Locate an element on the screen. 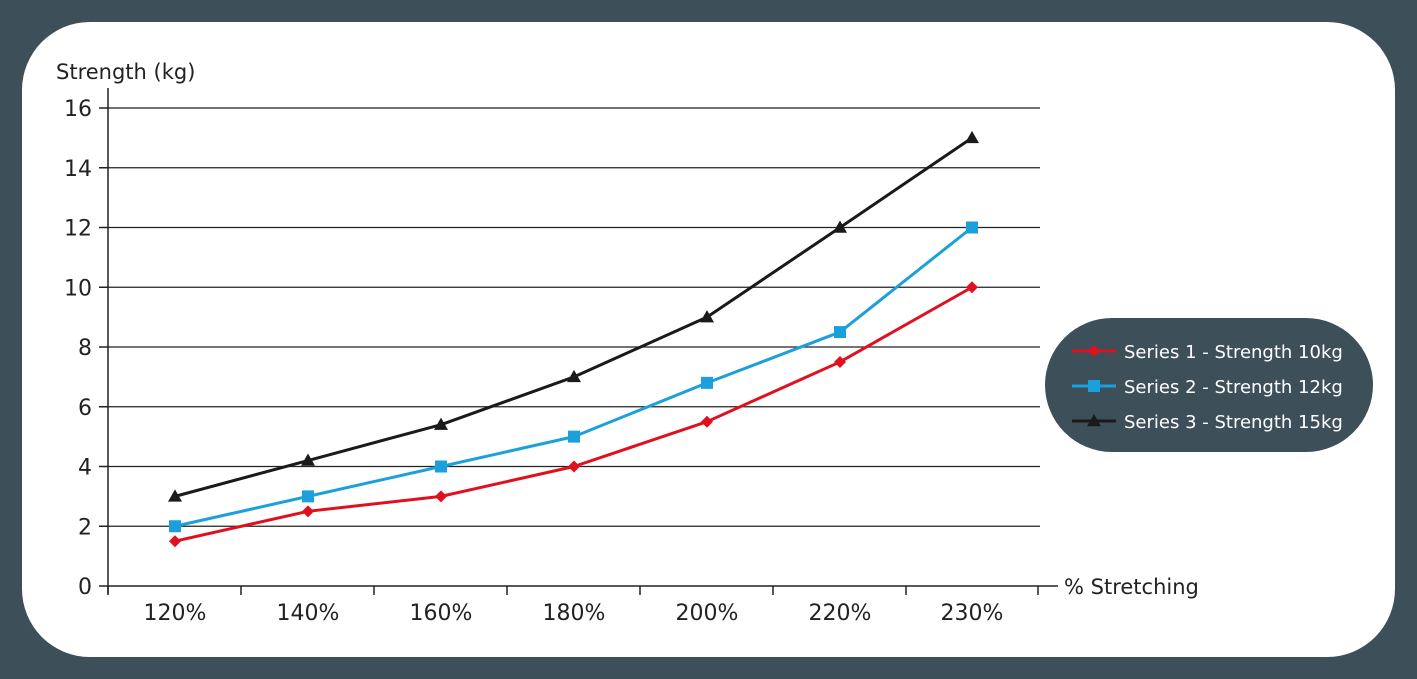 This screenshot has height=679, width=1417. y-tick-label: 12 is located at coordinates (78, 229).